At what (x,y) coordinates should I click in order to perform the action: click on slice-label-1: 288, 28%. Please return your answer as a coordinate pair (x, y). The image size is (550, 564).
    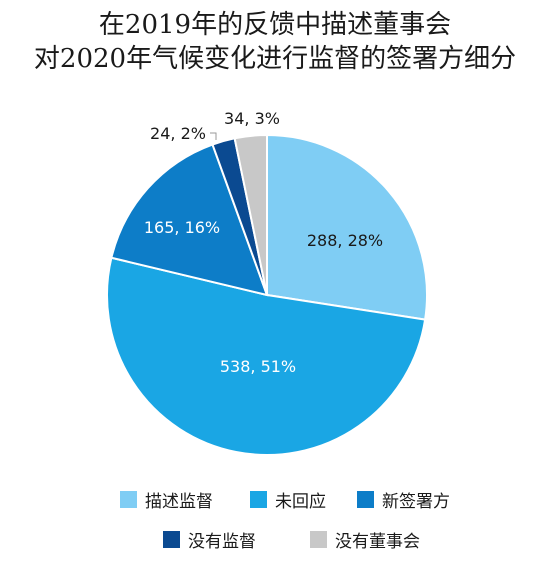
    Looking at the image, I should click on (345, 240).